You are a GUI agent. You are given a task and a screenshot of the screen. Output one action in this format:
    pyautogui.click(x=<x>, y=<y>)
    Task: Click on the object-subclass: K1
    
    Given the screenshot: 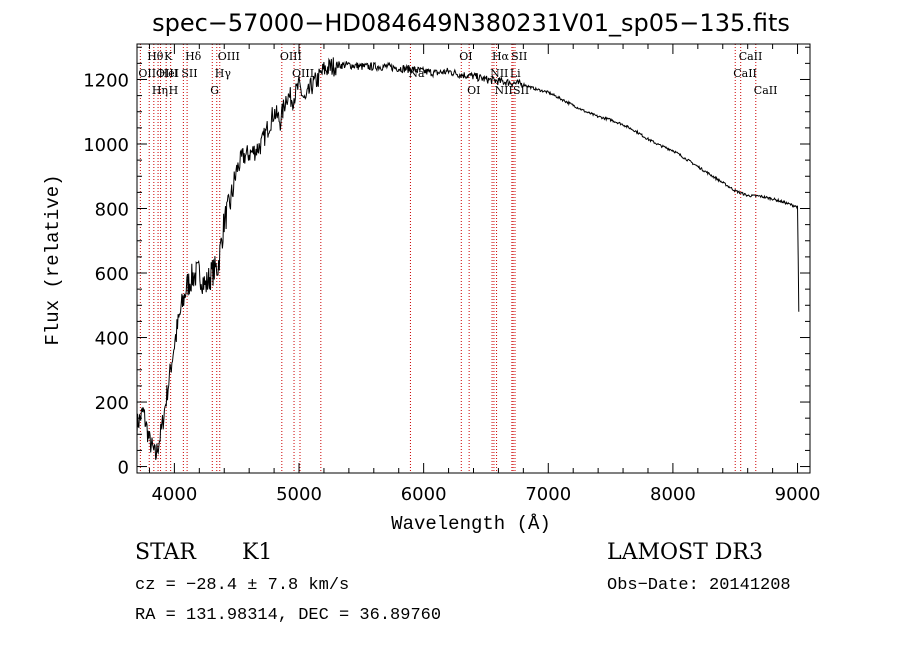 What is the action you would take?
    pyautogui.click(x=257, y=552)
    